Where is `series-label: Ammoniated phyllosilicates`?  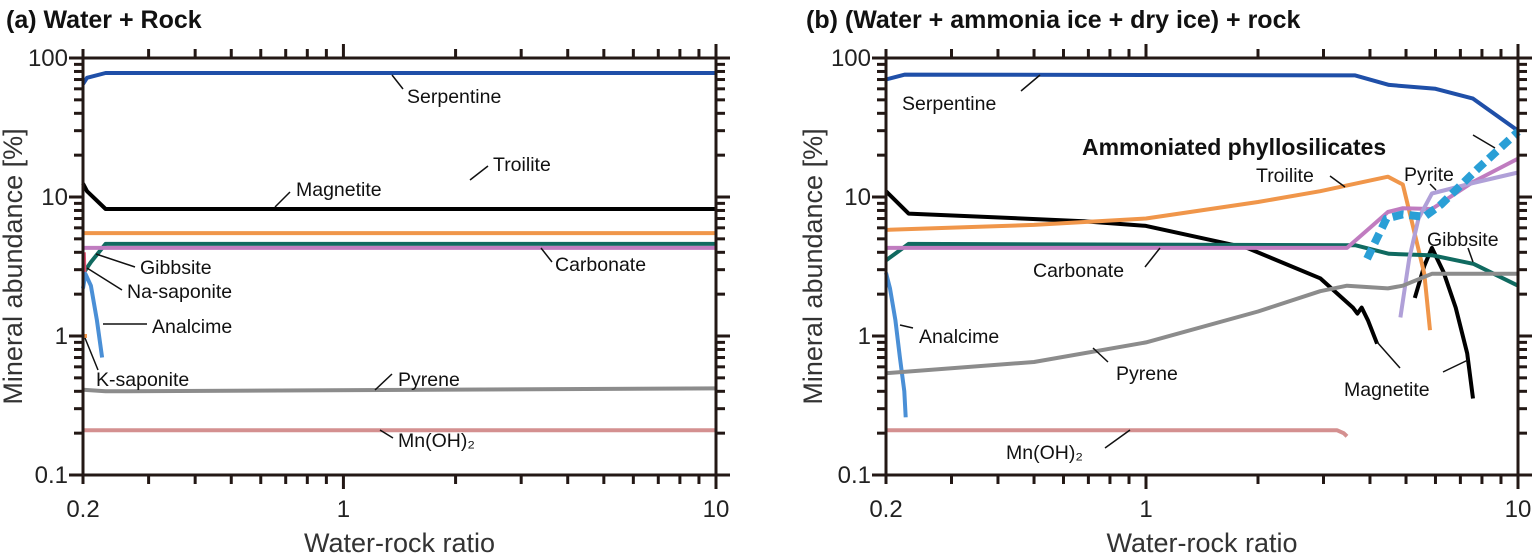 series-label: Ammoniated phyllosilicates is located at coordinates (1234, 147).